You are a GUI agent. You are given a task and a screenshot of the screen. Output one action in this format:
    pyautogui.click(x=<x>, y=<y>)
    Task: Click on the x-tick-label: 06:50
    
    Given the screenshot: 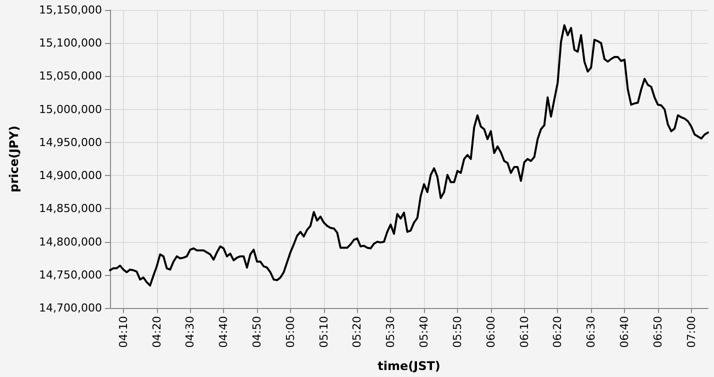 What is the action you would take?
    pyautogui.click(x=657, y=332)
    